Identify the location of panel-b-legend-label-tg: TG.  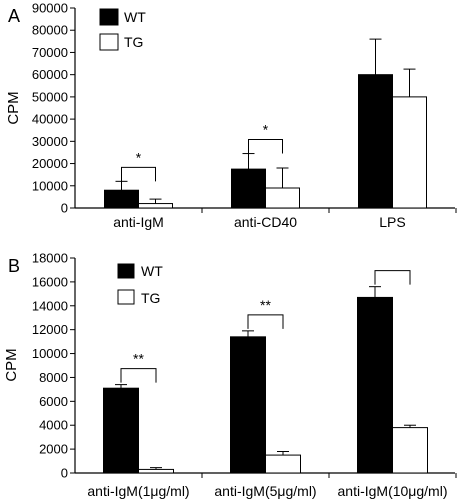
(150, 298).